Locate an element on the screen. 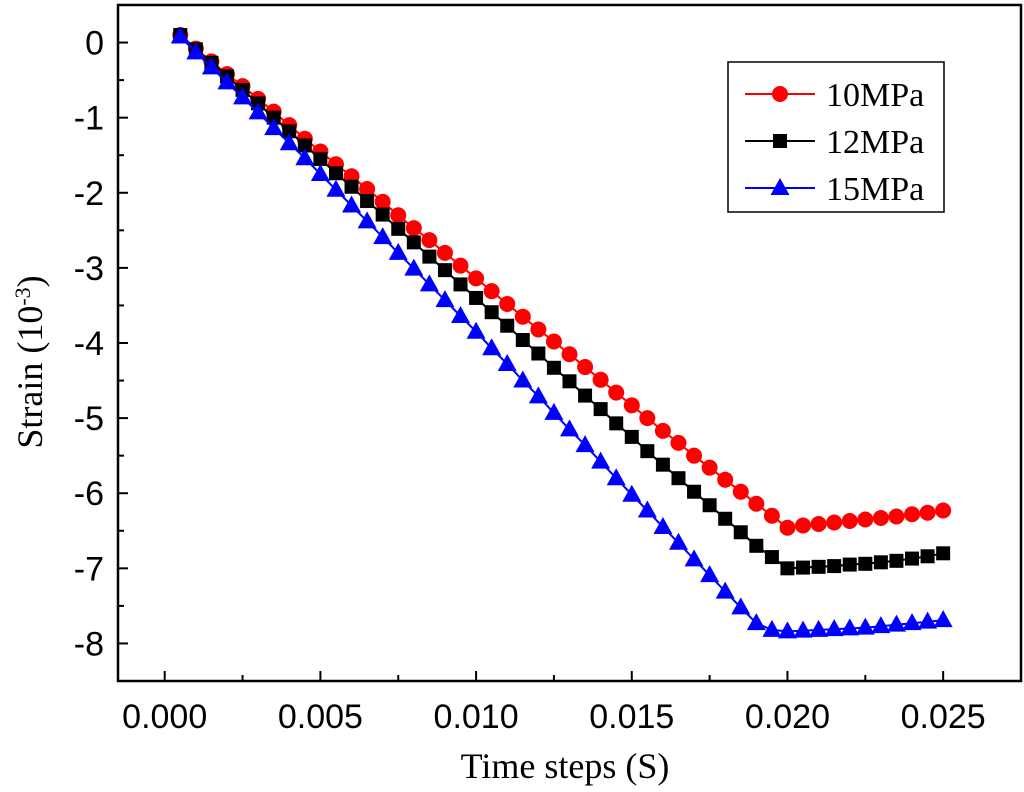  legend-entry: 15MPa is located at coordinates (834, 189).